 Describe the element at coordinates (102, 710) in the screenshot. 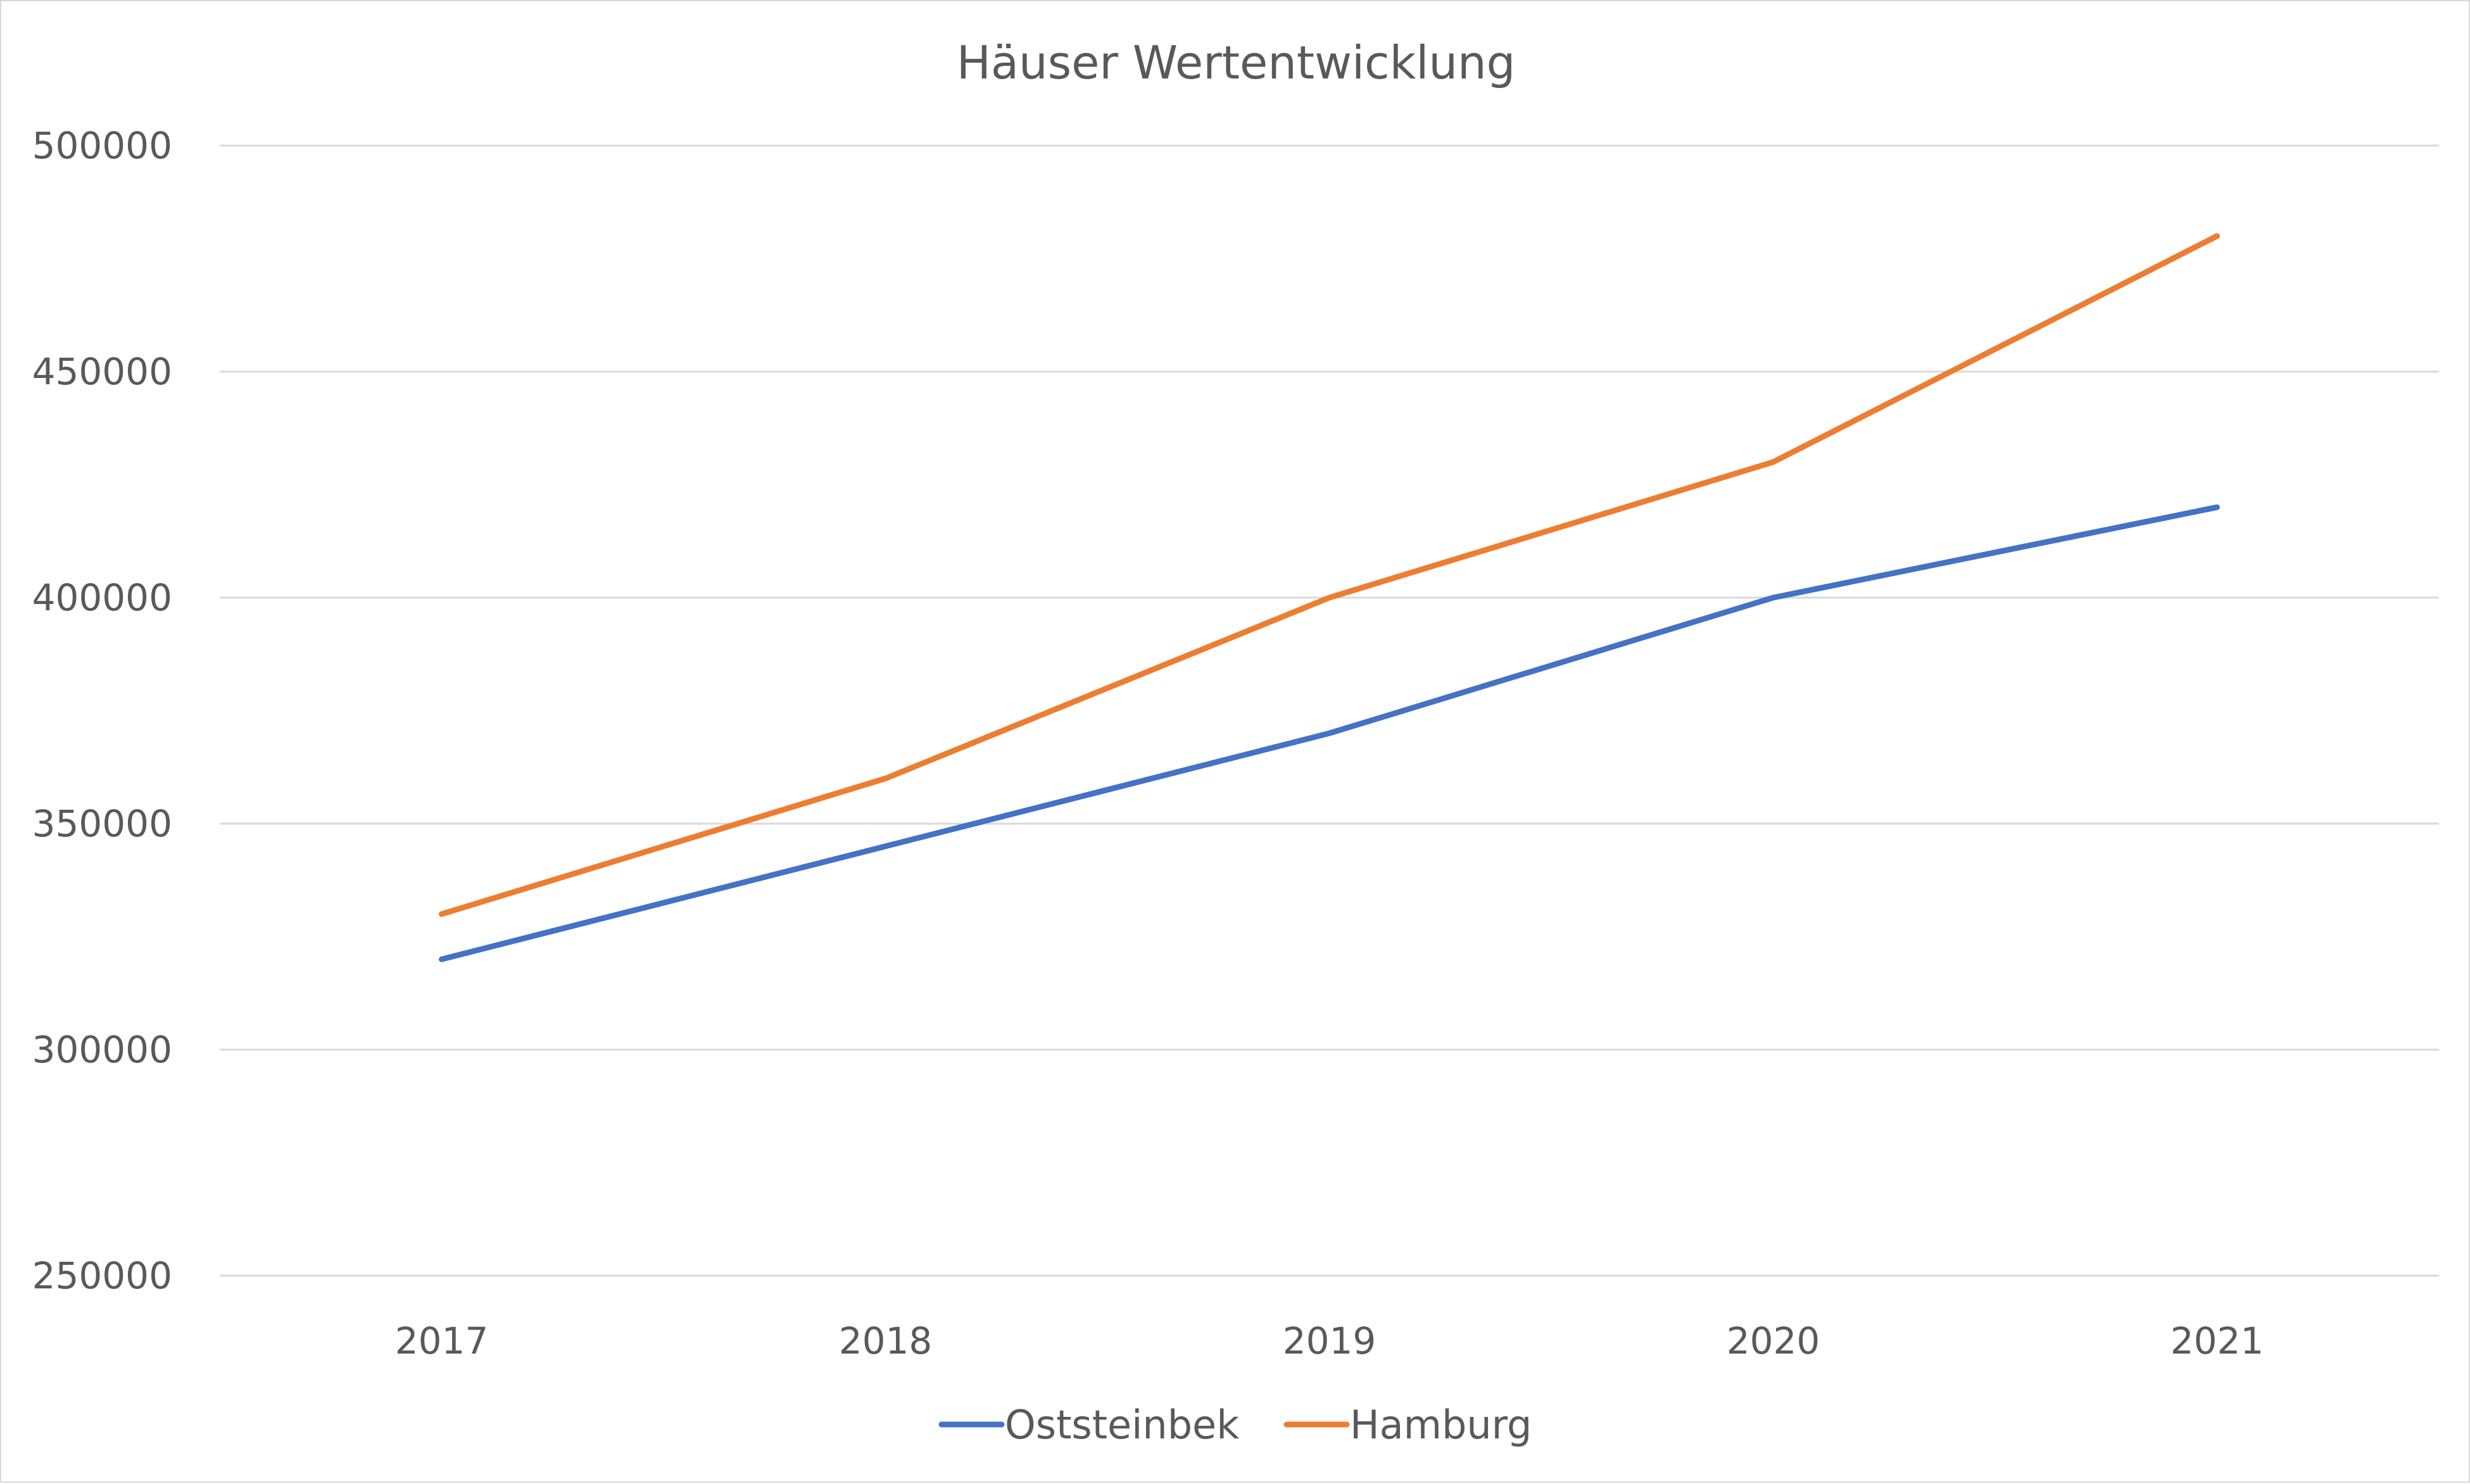

I see `y-axis-ticks: 250000 300000 350000 400000 450000 500000` at that location.